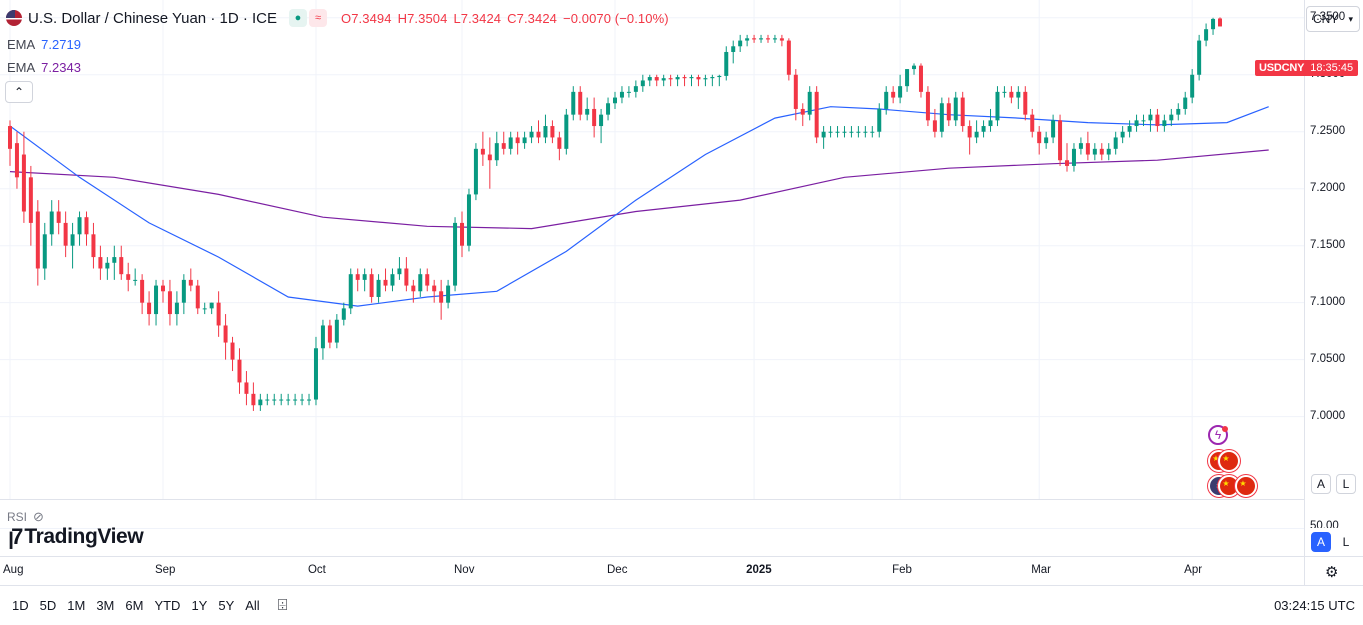 The width and height of the screenshot is (1363, 625). What do you see at coordinates (1333, 19) in the screenshot?
I see `currency-selector: CNY ▾` at bounding box center [1333, 19].